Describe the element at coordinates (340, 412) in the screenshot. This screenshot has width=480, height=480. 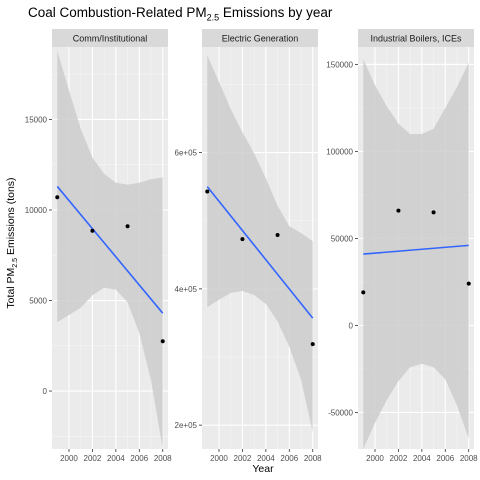
I see `y-tick-label: -50000` at that location.